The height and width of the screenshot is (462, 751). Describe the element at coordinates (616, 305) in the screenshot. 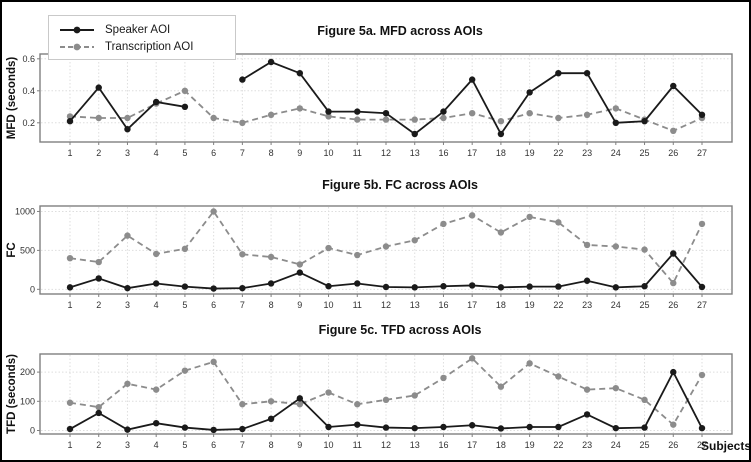

I see `x-tick-label: 24` at that location.